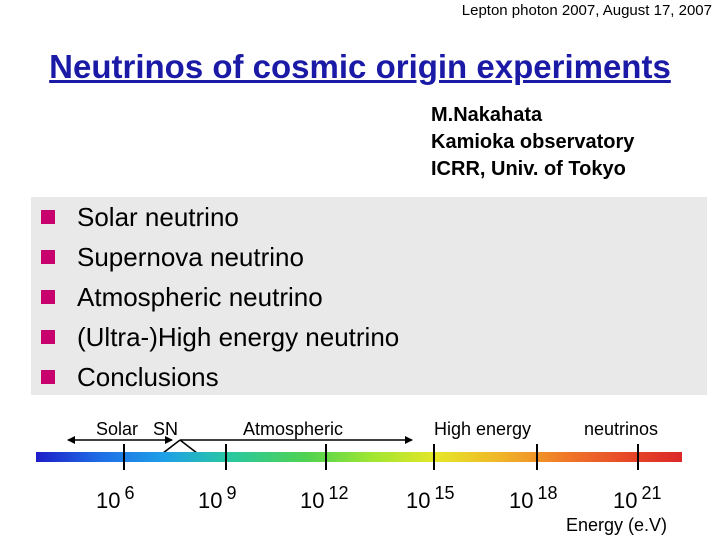  Describe the element at coordinates (533, 498) in the screenshot. I see `decade-label: 10 18` at that location.